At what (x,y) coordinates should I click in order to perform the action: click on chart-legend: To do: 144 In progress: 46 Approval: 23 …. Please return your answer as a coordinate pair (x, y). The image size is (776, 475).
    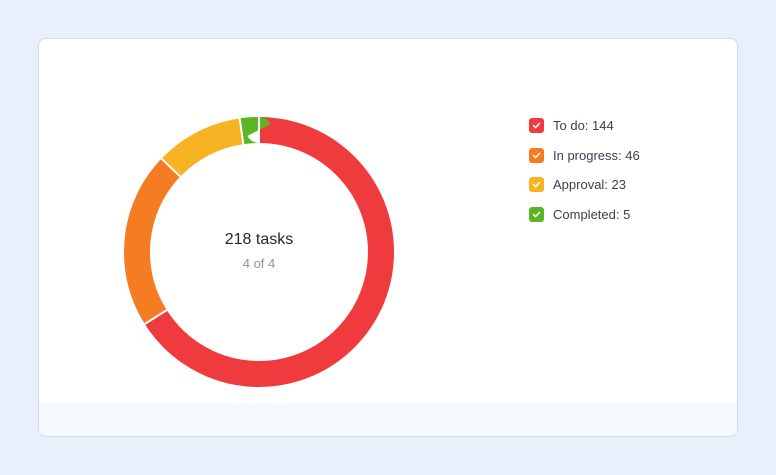
    Looking at the image, I should click on (584, 170).